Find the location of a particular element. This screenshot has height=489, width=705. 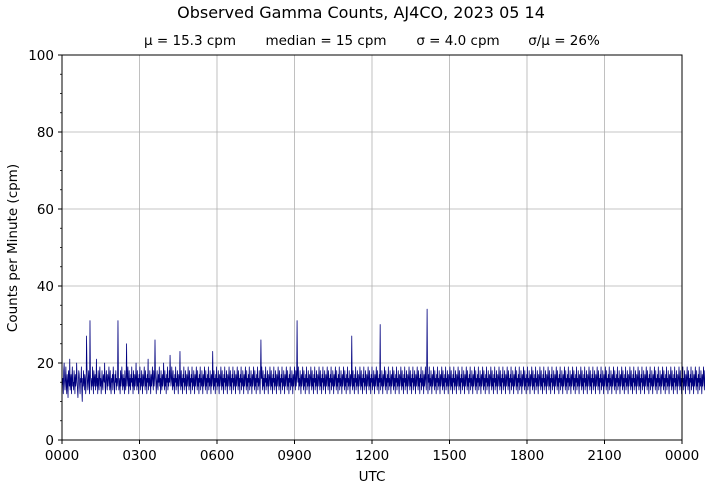

y-tick-label: 20 is located at coordinates (45, 364).